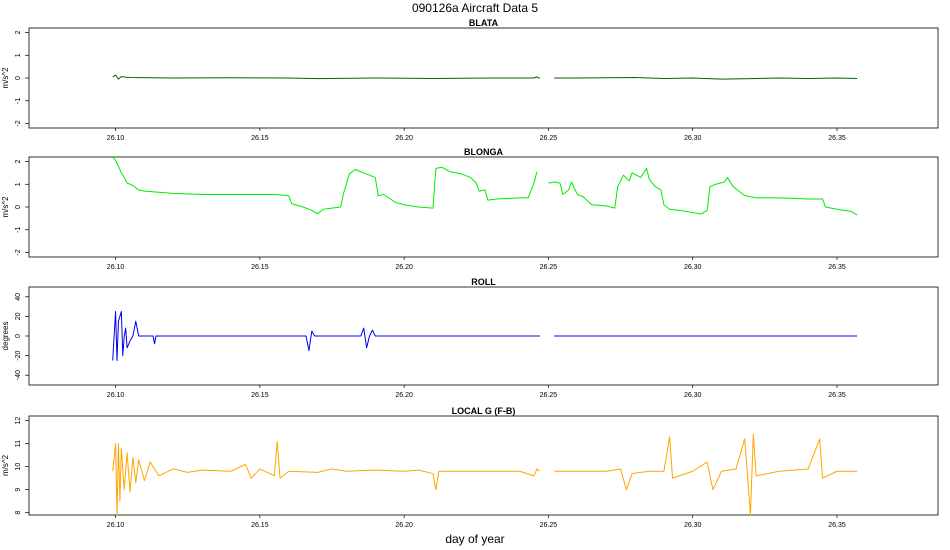 The image size is (950, 550). I want to click on y-tick-label: 9, so click(18, 490).